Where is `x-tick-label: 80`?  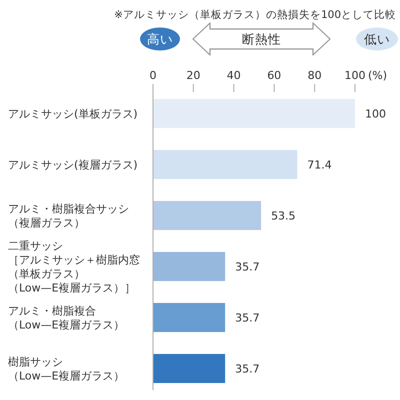
x-tick-label: 80 is located at coordinates (315, 75).